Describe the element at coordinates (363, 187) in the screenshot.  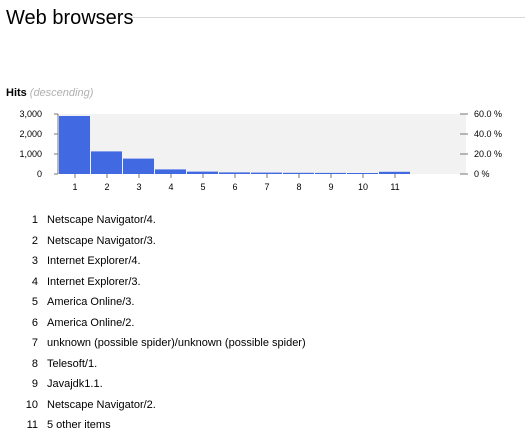
I see `x-tick-label: 10` at that location.